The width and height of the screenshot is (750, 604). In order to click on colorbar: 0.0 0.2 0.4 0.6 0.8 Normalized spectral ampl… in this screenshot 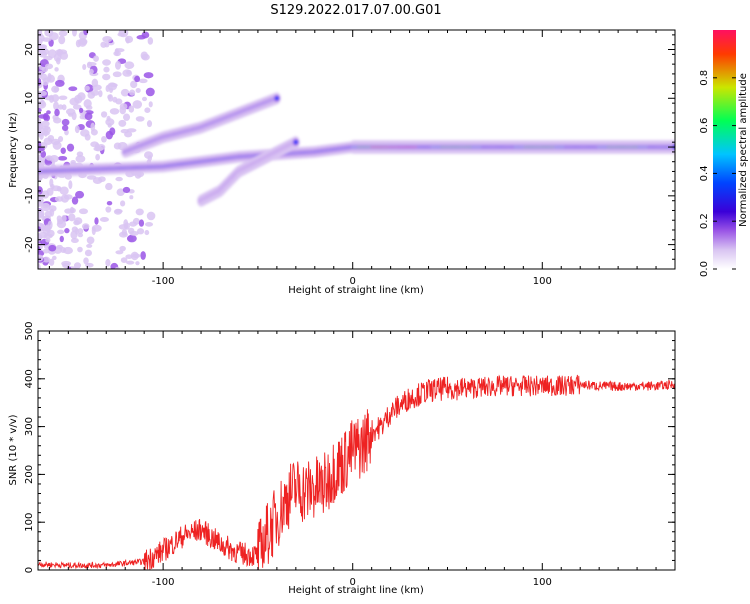, I will do `click(724, 153)`.